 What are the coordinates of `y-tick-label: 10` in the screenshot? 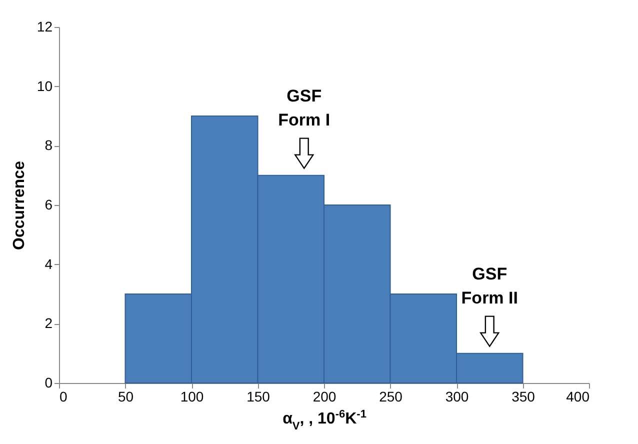 It's located at (44, 86).